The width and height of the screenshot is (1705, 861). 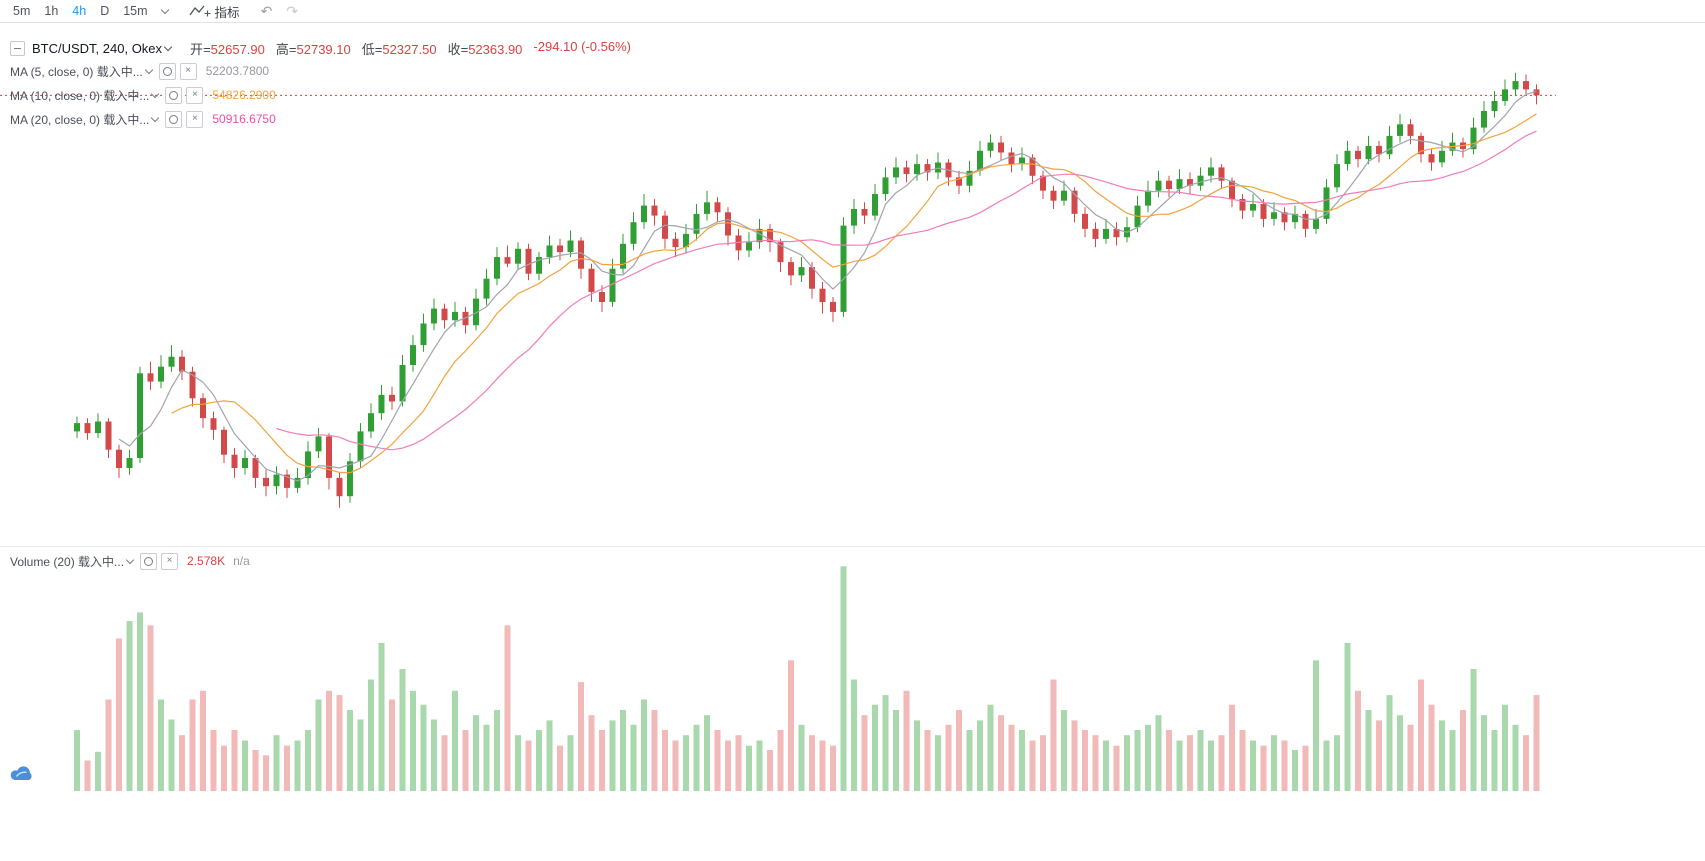 What do you see at coordinates (495, 49) in the screenshot?
I see `close-value: 52363.90` at bounding box center [495, 49].